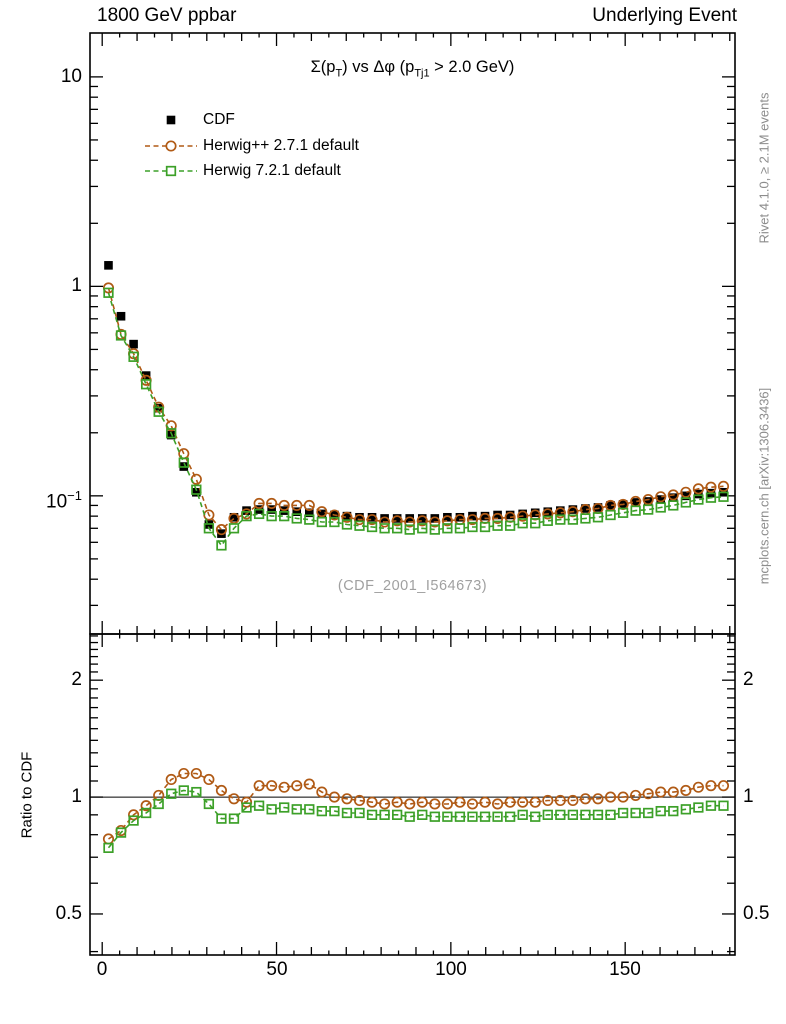  I want to click on main-y-tick-10: 10, so click(54, 77).